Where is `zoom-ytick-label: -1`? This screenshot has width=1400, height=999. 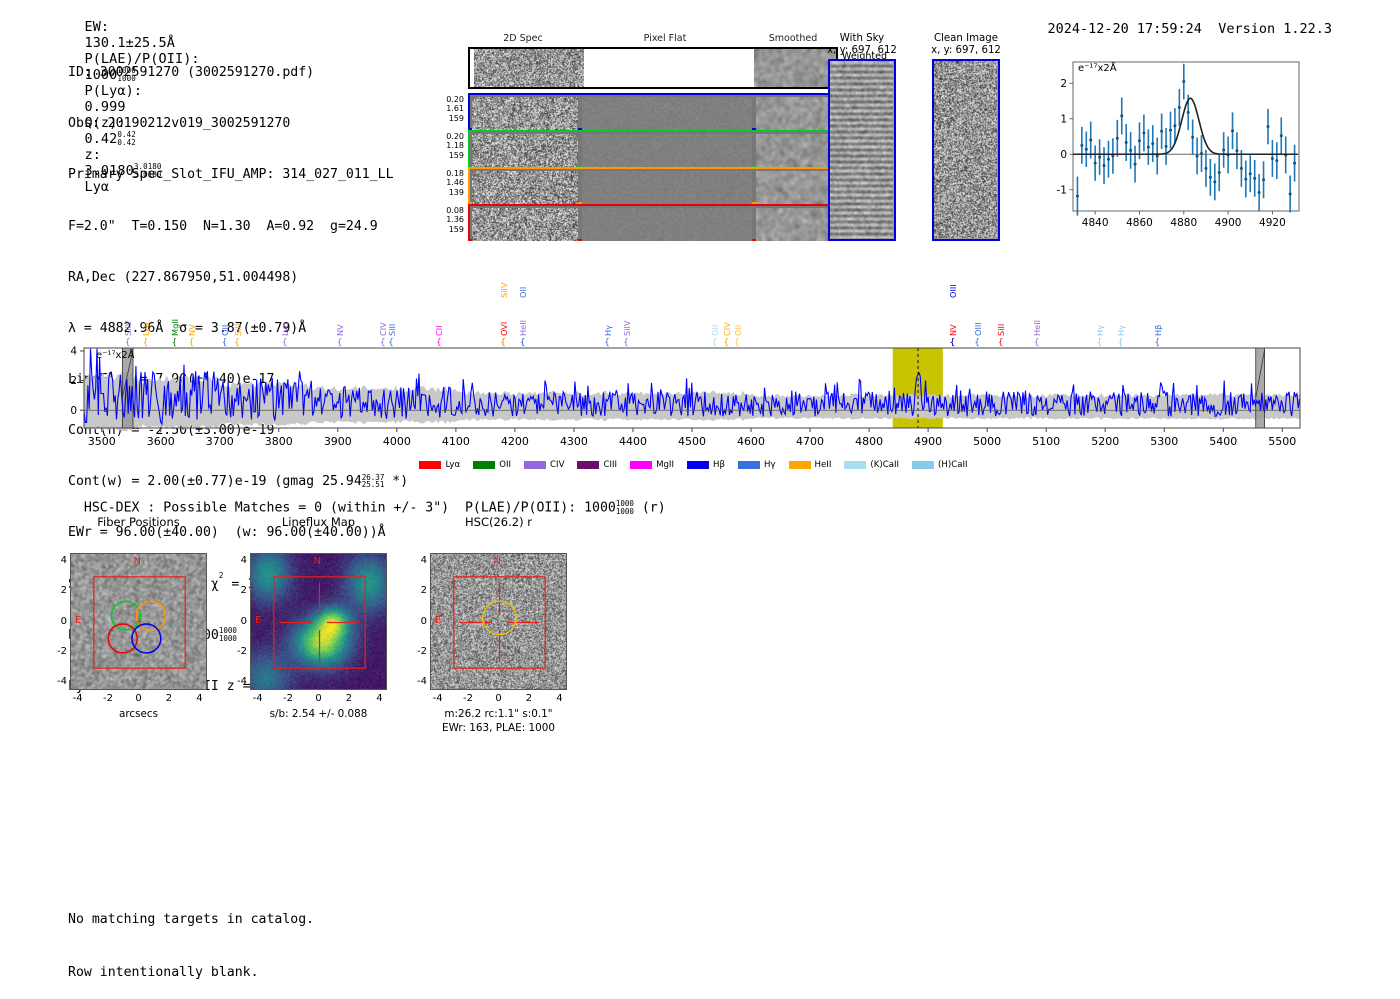
zoom-ytick-label: -1 is located at coordinates (1062, 190).